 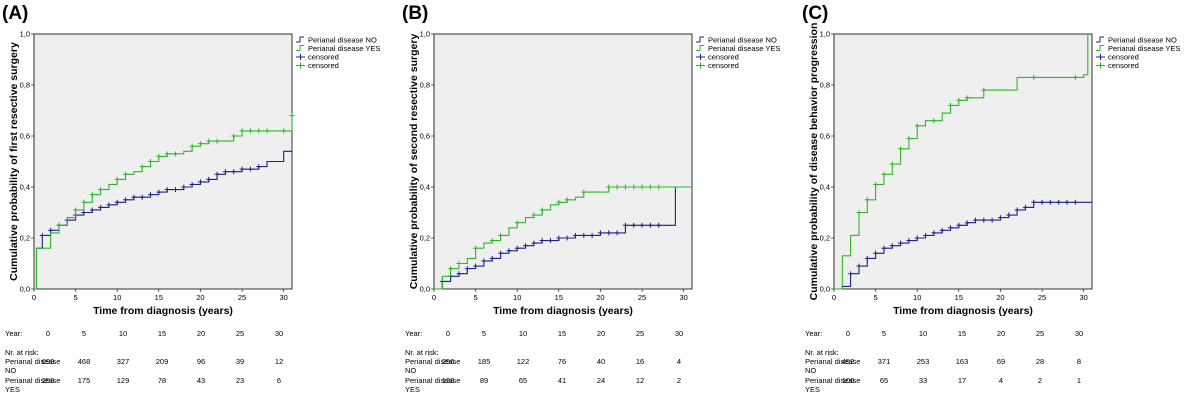 What do you see at coordinates (342, 40) in the screenshot?
I see `legend-entry: Perianal disease NO` at bounding box center [342, 40].